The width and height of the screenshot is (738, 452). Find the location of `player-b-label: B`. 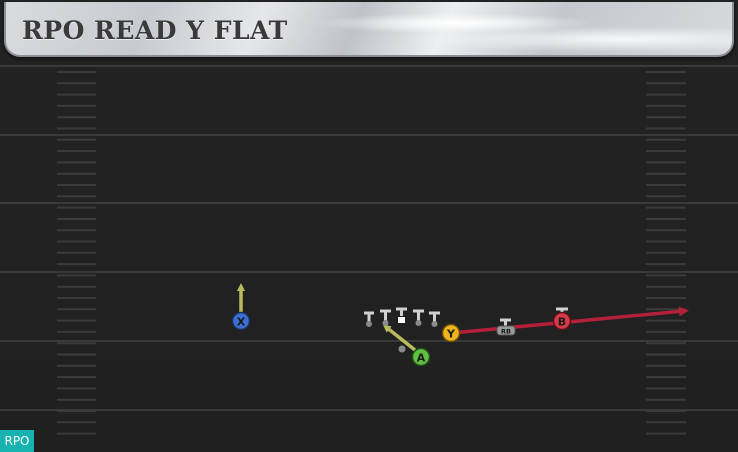

player-b-label: B is located at coordinates (562, 322).